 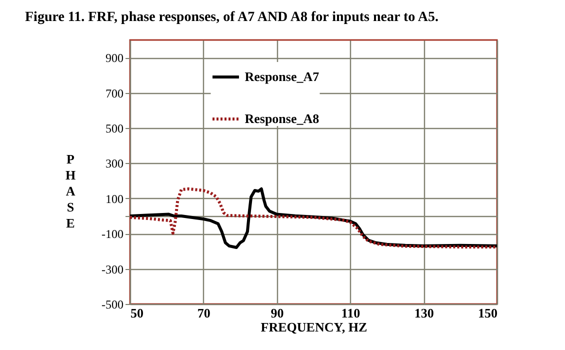 What do you see at coordinates (115, 163) in the screenshot?
I see `y-tick-label: 300` at bounding box center [115, 163].